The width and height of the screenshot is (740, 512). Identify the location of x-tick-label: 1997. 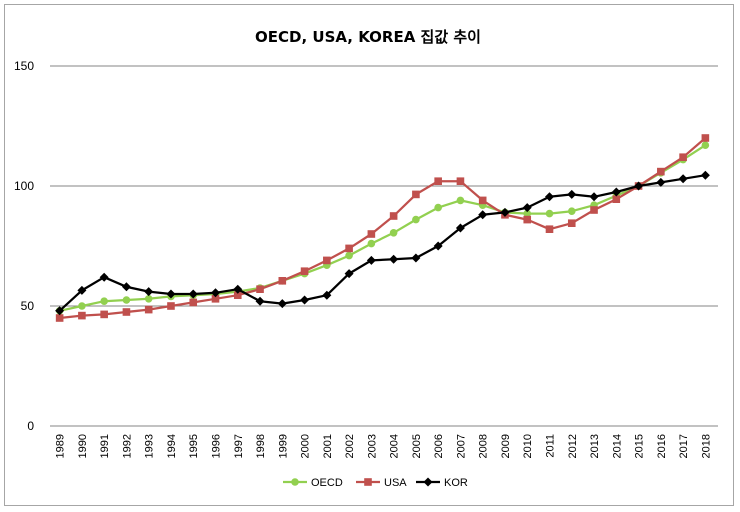
(239, 446).